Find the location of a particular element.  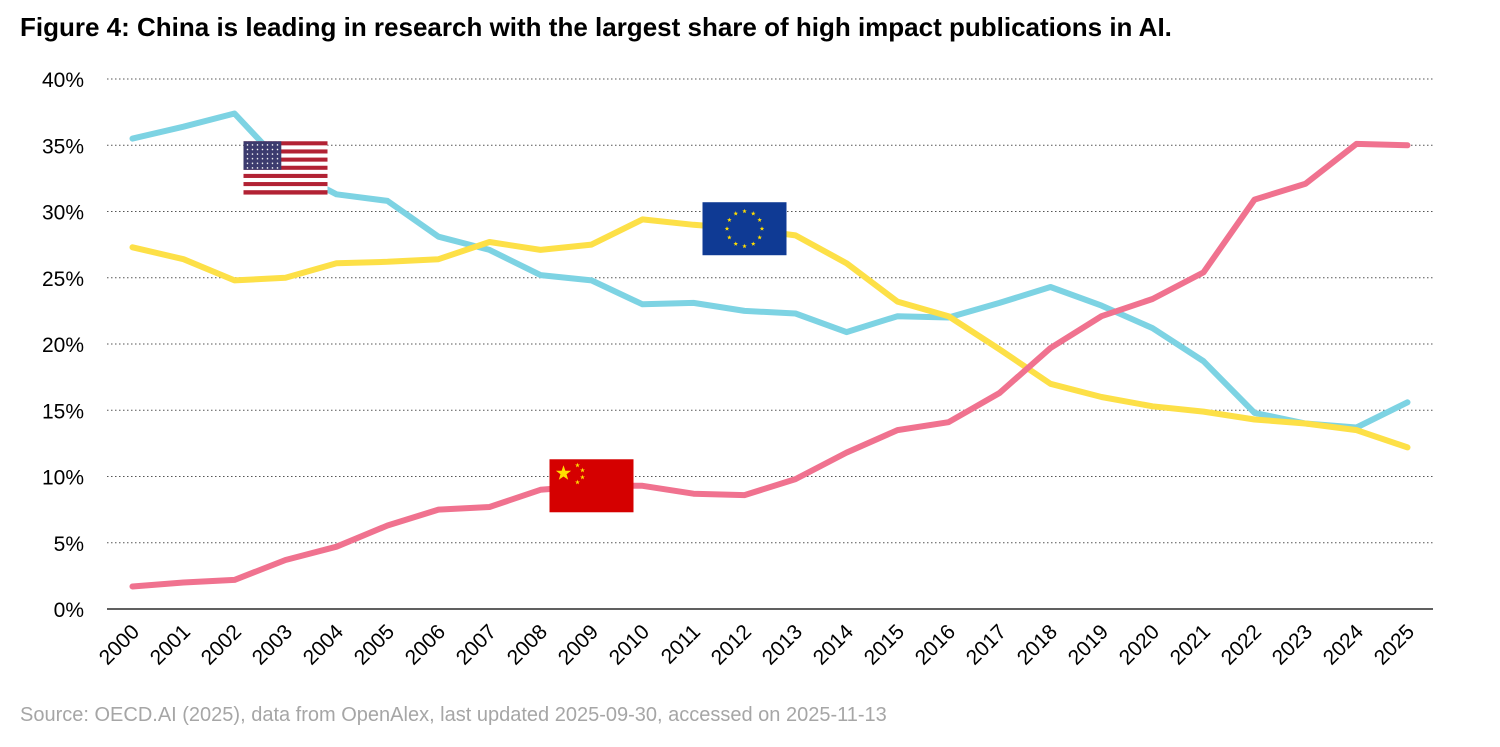

y-tick-label: 35% is located at coordinates (63, 146).